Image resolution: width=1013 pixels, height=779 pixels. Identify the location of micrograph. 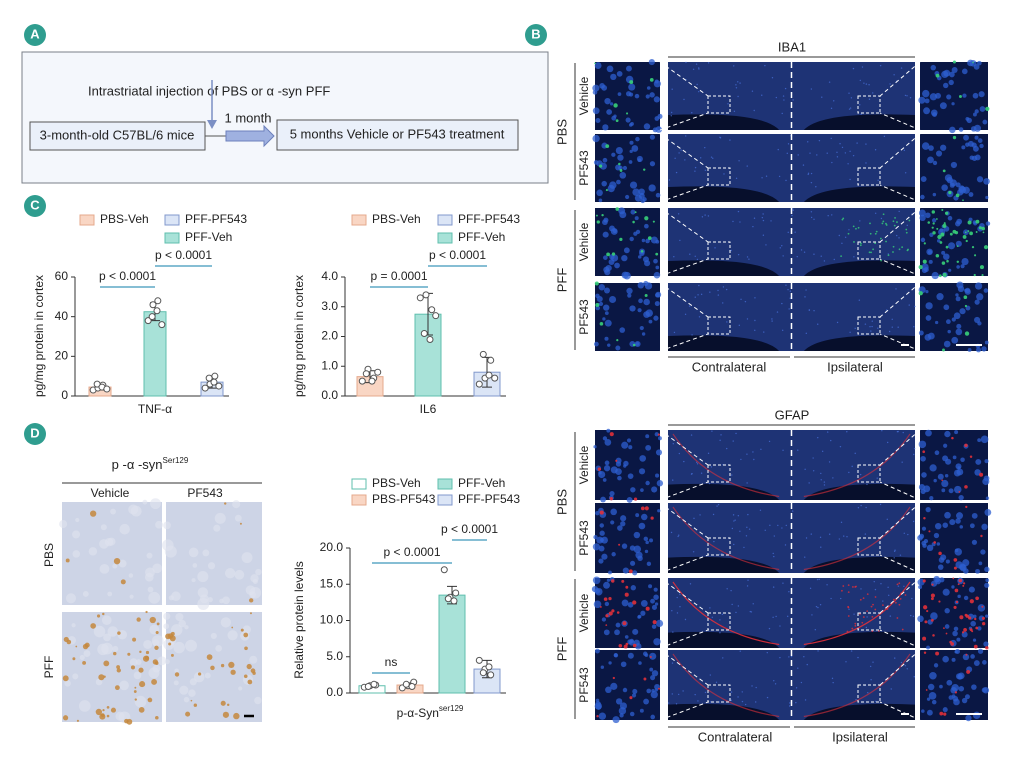
(628, 465).